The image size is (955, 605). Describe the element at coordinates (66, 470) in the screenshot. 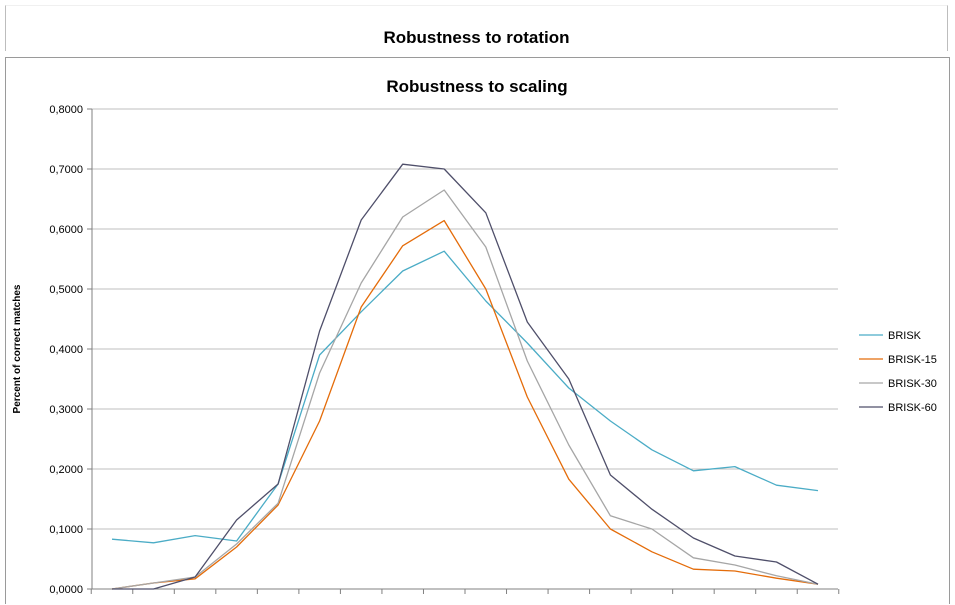

I see `y-tick-label: 0,2000` at that location.